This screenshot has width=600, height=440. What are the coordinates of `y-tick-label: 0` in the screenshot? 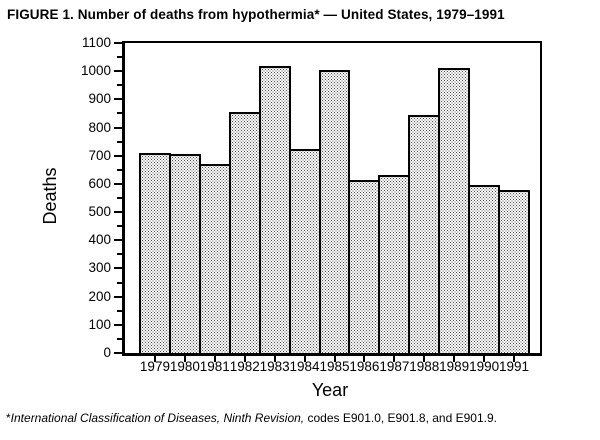 It's located at (107, 352).